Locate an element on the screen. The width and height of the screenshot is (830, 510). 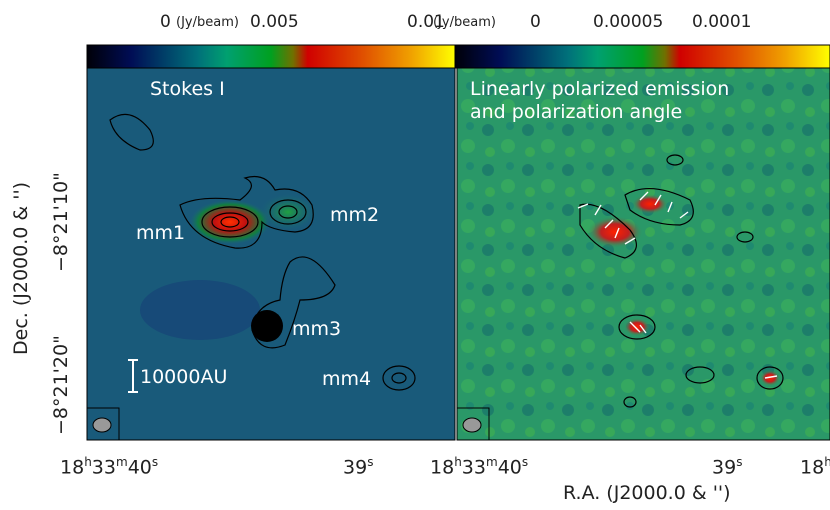
polarized-contours is located at coordinates (681, 281).